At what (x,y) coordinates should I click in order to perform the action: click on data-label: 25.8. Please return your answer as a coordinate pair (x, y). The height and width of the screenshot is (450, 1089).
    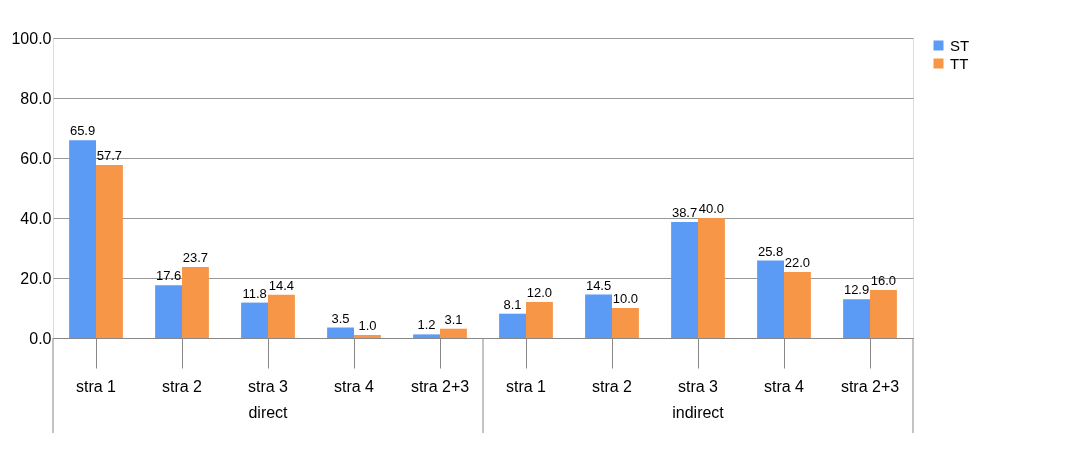
    Looking at the image, I should click on (770, 251).